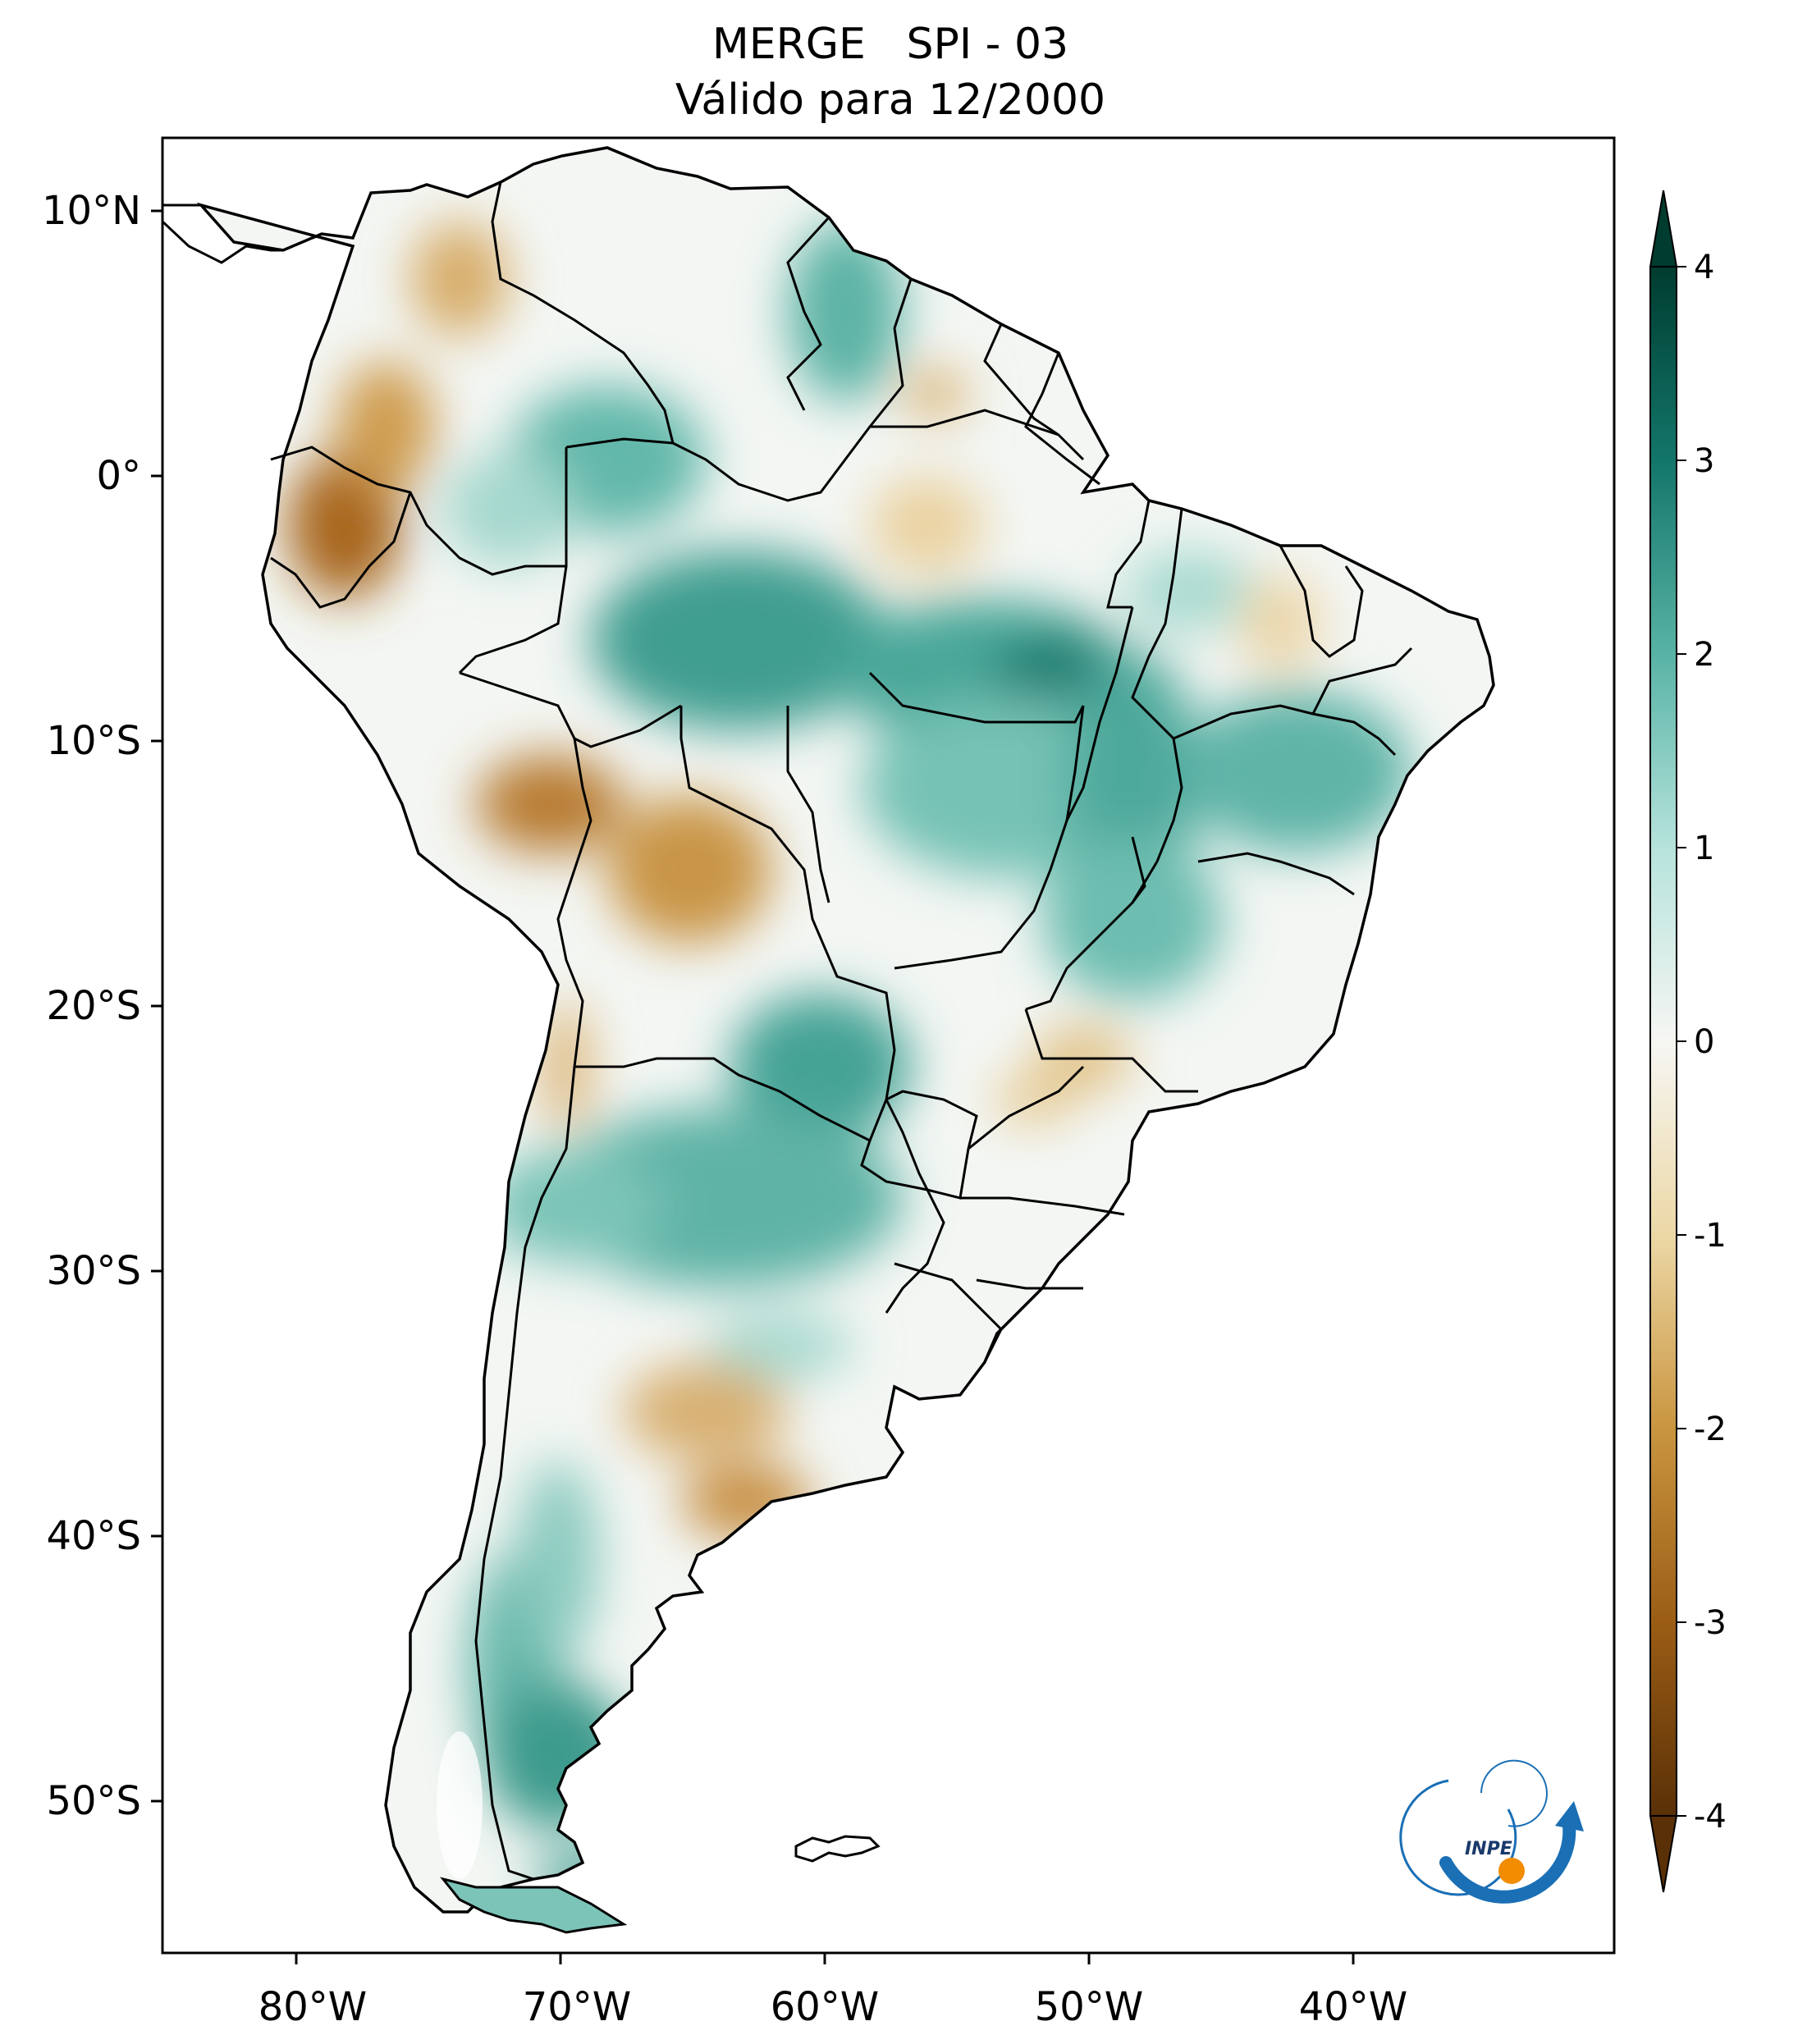 The image size is (1798, 2044). What do you see at coordinates (1710, 1236) in the screenshot?
I see `colorbar-tick-label: -1` at bounding box center [1710, 1236].